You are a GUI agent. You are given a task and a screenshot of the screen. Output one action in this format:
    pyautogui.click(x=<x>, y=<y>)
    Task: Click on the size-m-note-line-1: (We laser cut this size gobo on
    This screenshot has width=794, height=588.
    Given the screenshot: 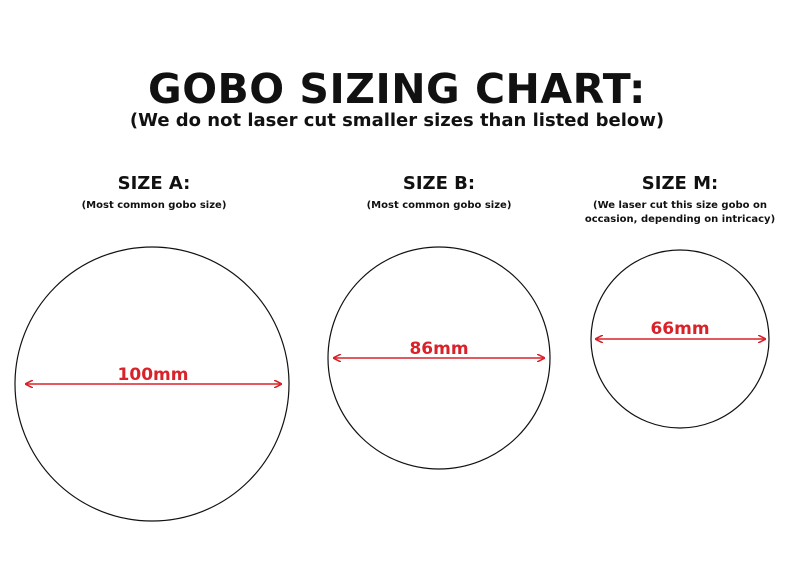 What is the action you would take?
    pyautogui.click(x=680, y=205)
    